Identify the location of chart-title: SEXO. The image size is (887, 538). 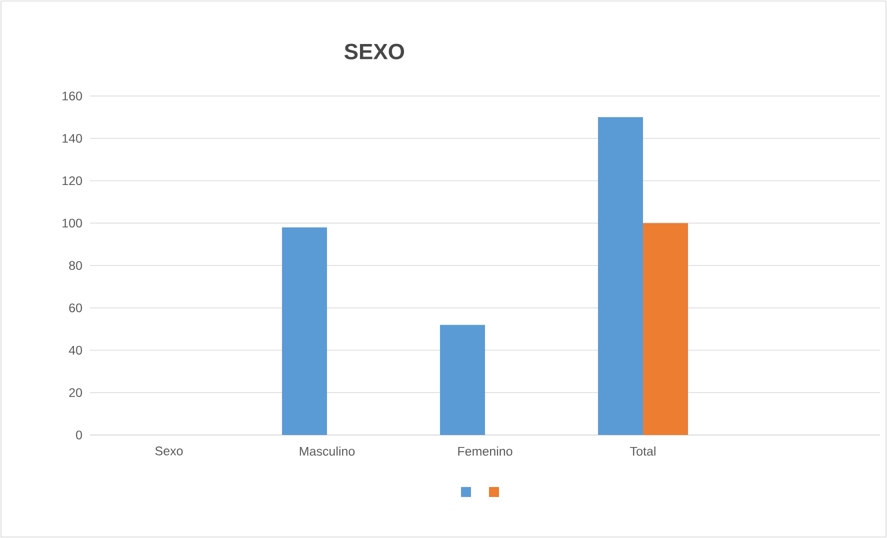
(374, 52).